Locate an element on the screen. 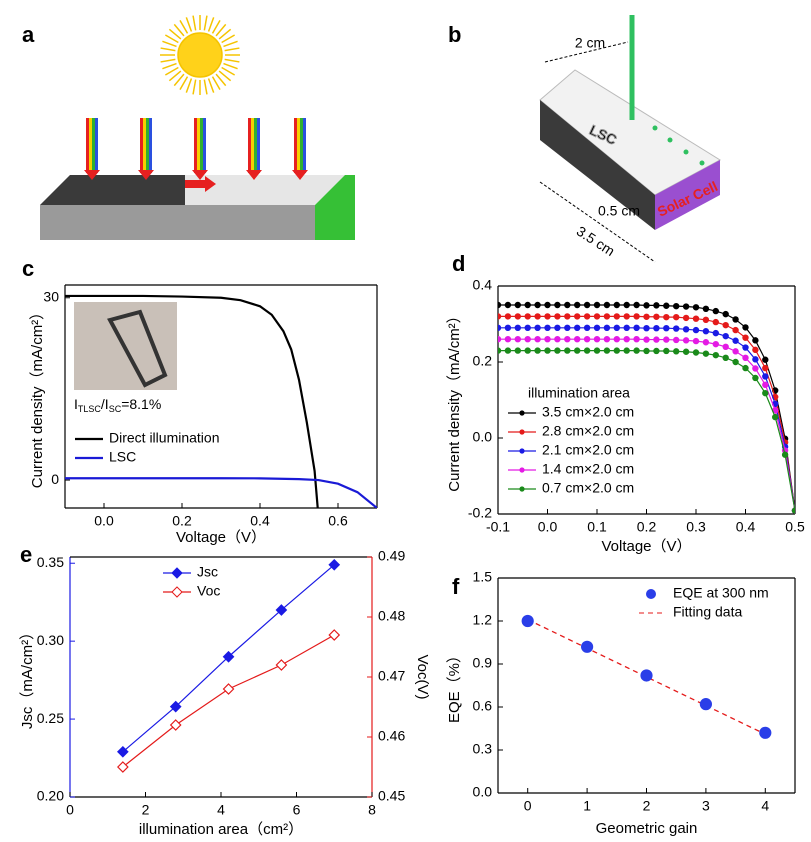  arrow is located at coordinates (200, 184).